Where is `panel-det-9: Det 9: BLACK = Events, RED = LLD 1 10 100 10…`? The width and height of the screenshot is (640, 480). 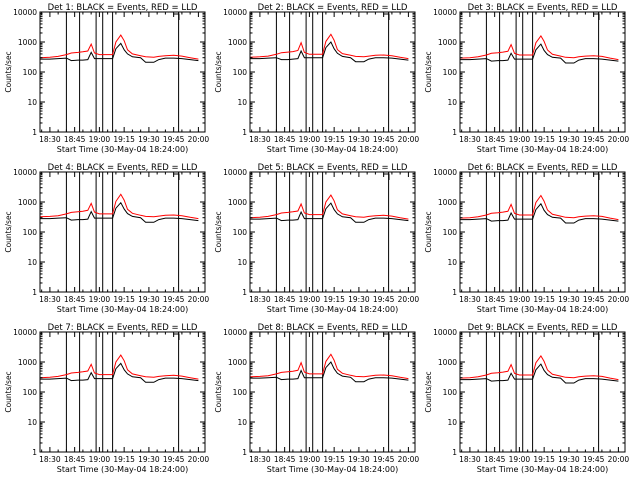
panel-det-9: Det 9: BLACK = Events, RED = LLD 1 10 100 10… is located at coordinates (526, 398).